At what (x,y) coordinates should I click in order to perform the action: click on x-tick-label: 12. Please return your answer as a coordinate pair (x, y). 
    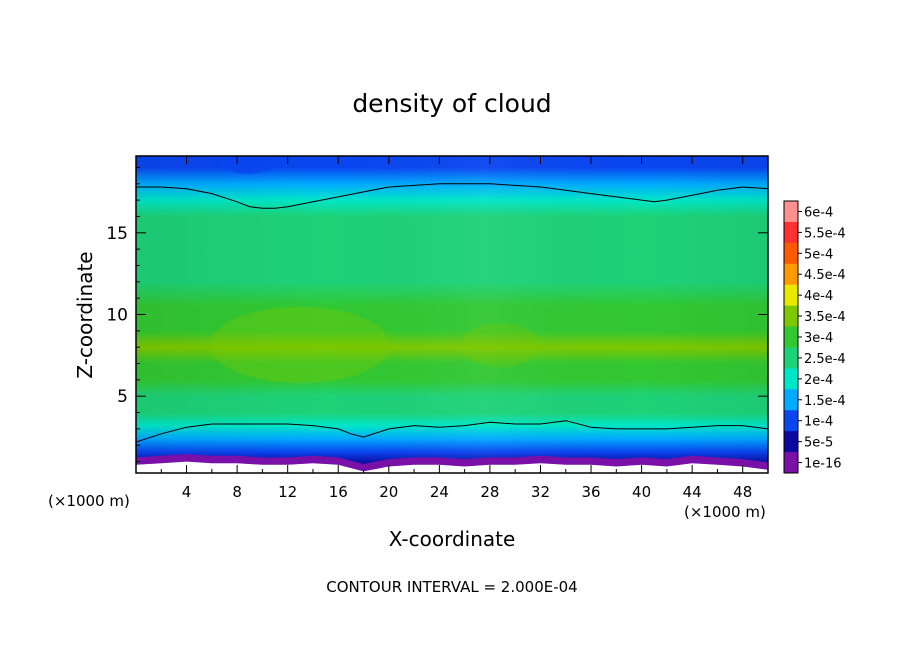
    Looking at the image, I should click on (287, 492).